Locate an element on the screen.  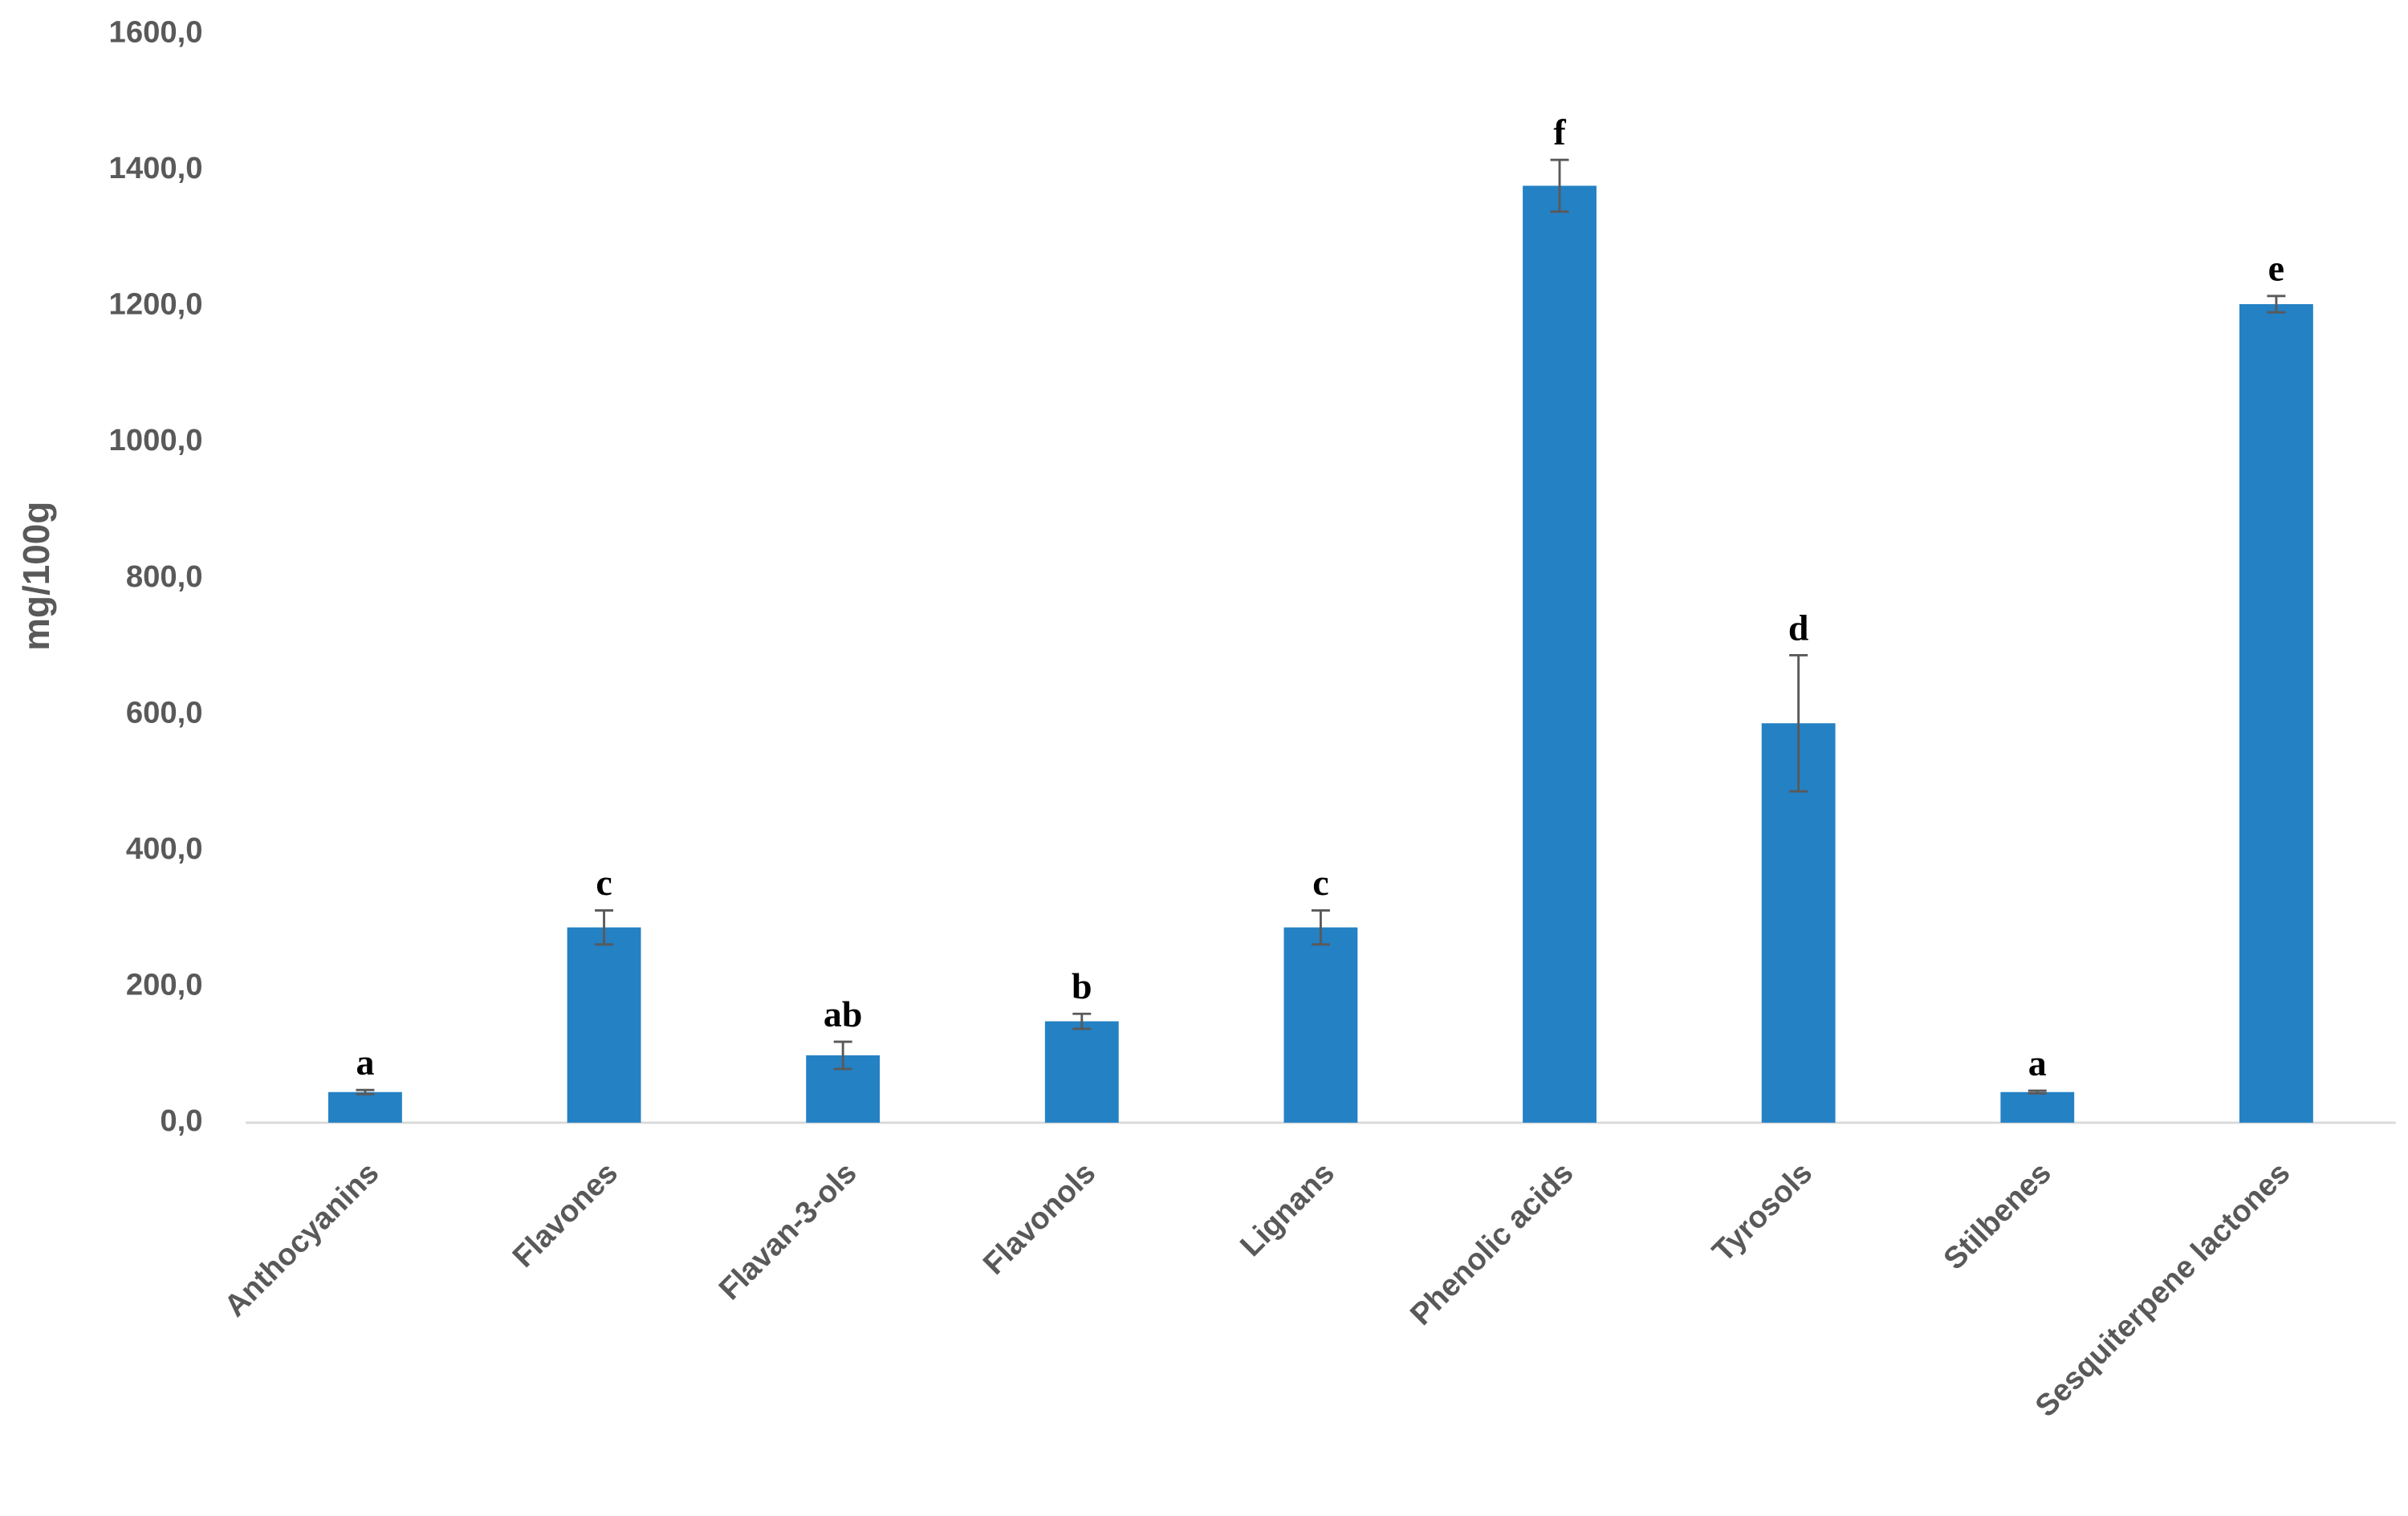
significance-letter: e is located at coordinates (2276, 268).